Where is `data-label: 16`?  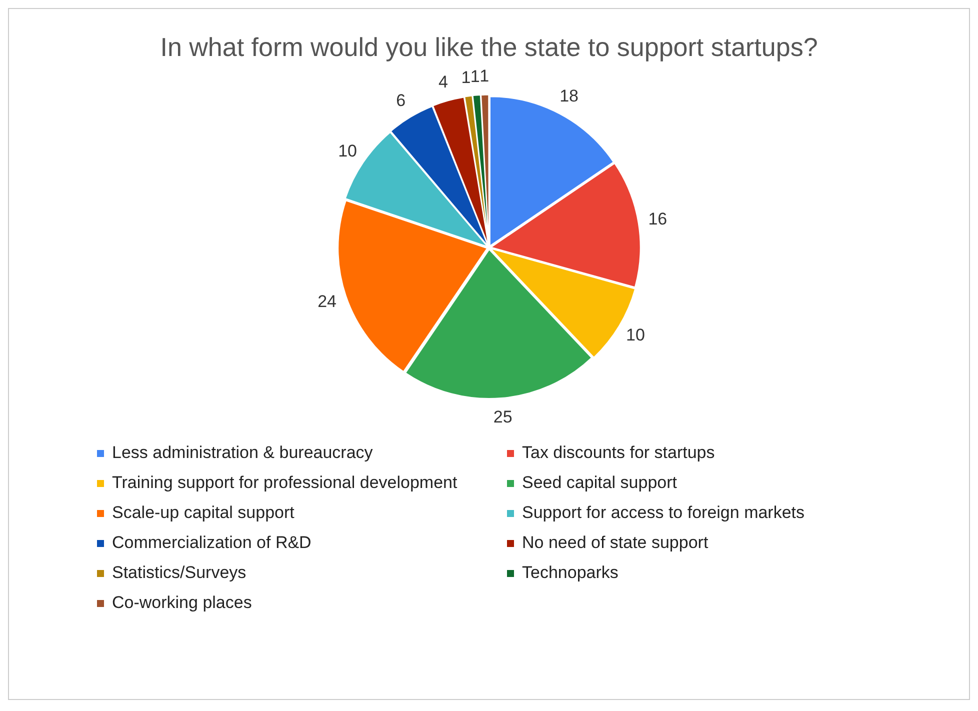
data-label: 16 is located at coordinates (658, 219).